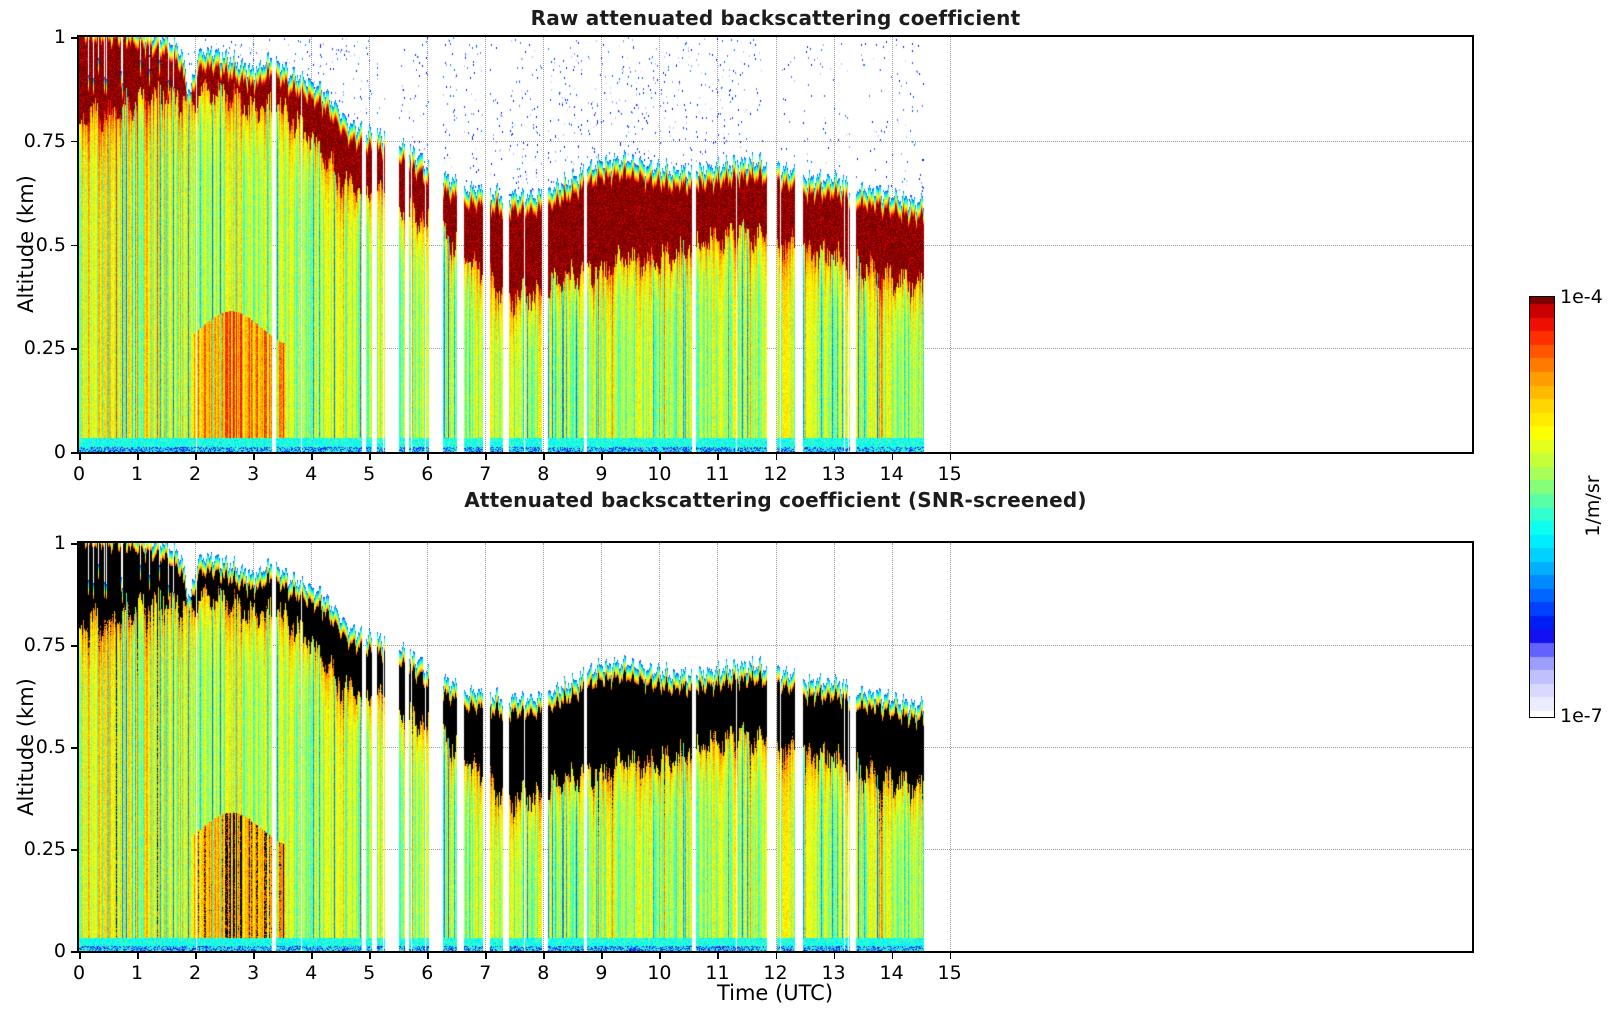 The image size is (1621, 1020). What do you see at coordinates (26, 244) in the screenshot?
I see `y-axis-label-raw: Altitude (km)` at bounding box center [26, 244].